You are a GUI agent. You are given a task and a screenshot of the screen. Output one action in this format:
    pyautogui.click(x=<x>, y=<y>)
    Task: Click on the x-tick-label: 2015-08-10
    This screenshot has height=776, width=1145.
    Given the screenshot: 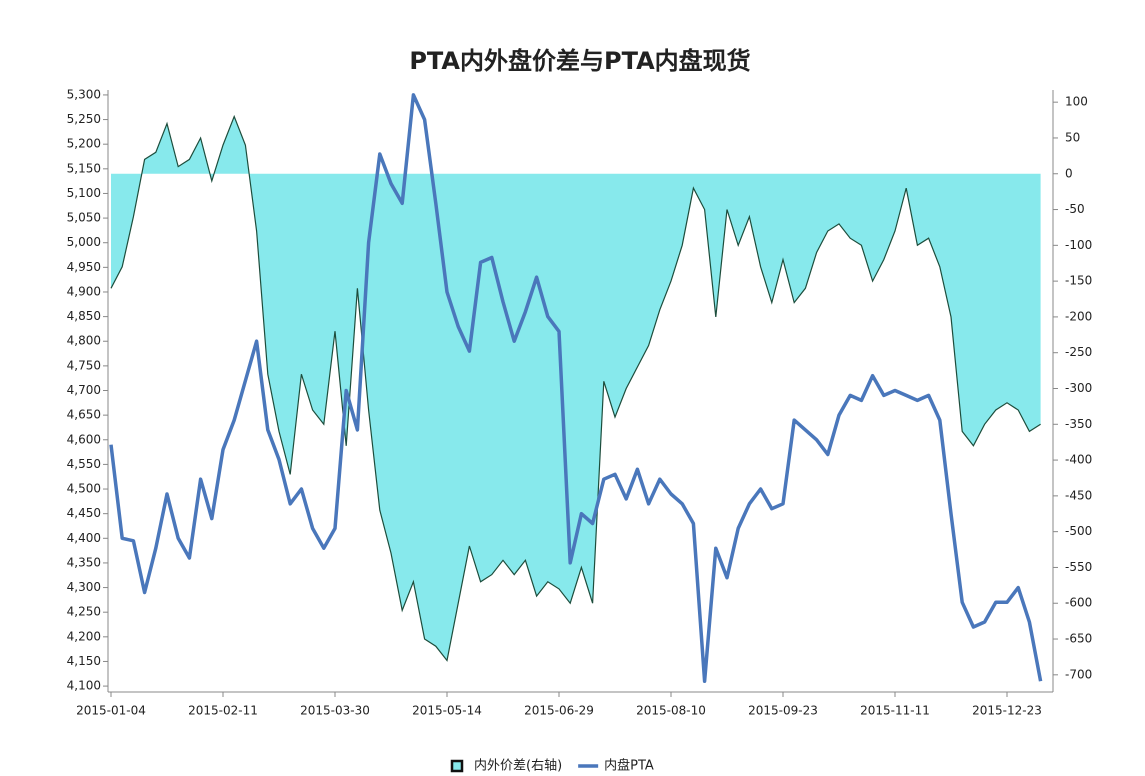 What is the action you would take?
    pyautogui.click(x=671, y=711)
    